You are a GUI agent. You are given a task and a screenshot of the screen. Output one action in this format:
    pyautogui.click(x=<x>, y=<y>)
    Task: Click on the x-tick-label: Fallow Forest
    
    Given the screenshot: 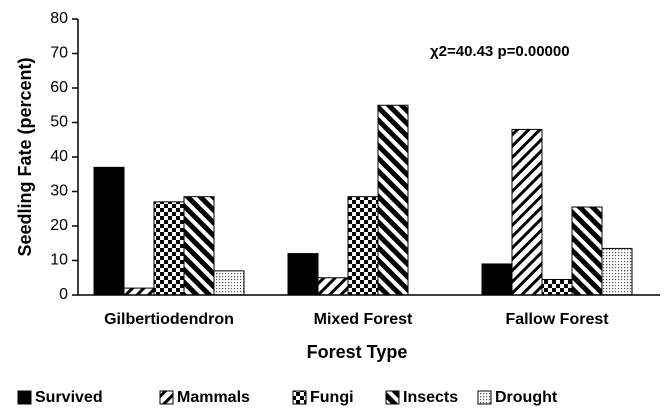 What is the action you would take?
    pyautogui.click(x=557, y=319)
    